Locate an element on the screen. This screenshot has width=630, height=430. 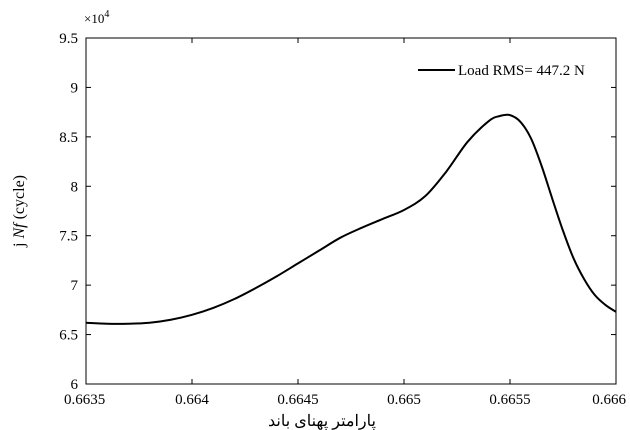
y-tick-label: 8.5 is located at coordinates (68, 138).